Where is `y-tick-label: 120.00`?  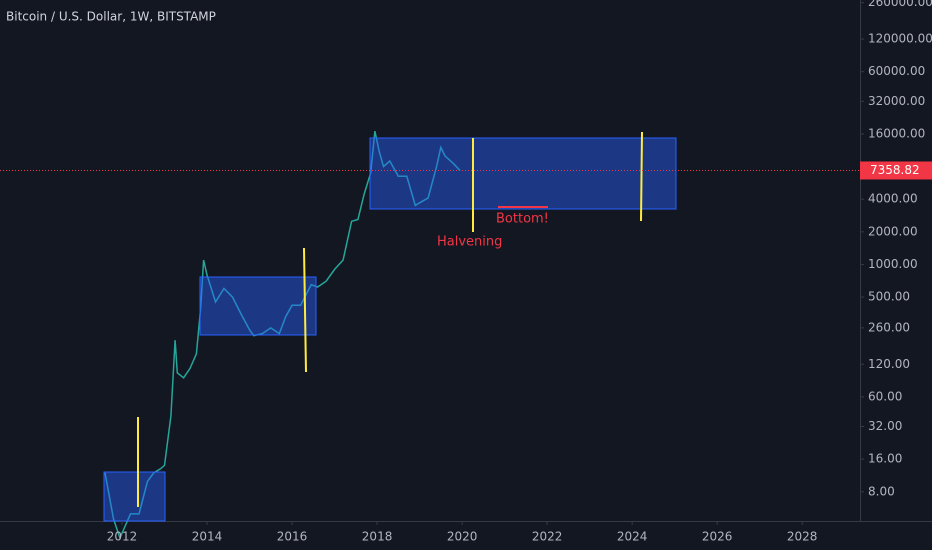
y-tick-label: 120.00 is located at coordinates (889, 364).